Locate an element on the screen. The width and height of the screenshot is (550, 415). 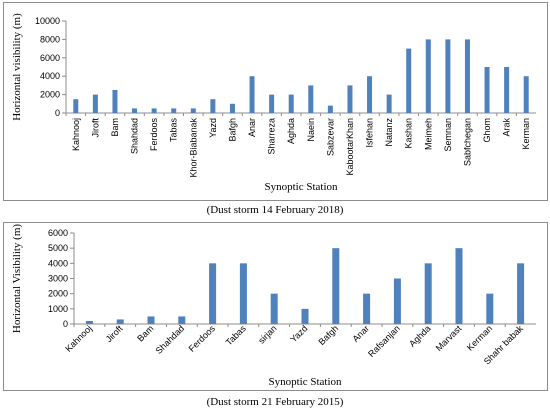
x-tick-label: Sabfchegan is located at coordinates (467, 142).